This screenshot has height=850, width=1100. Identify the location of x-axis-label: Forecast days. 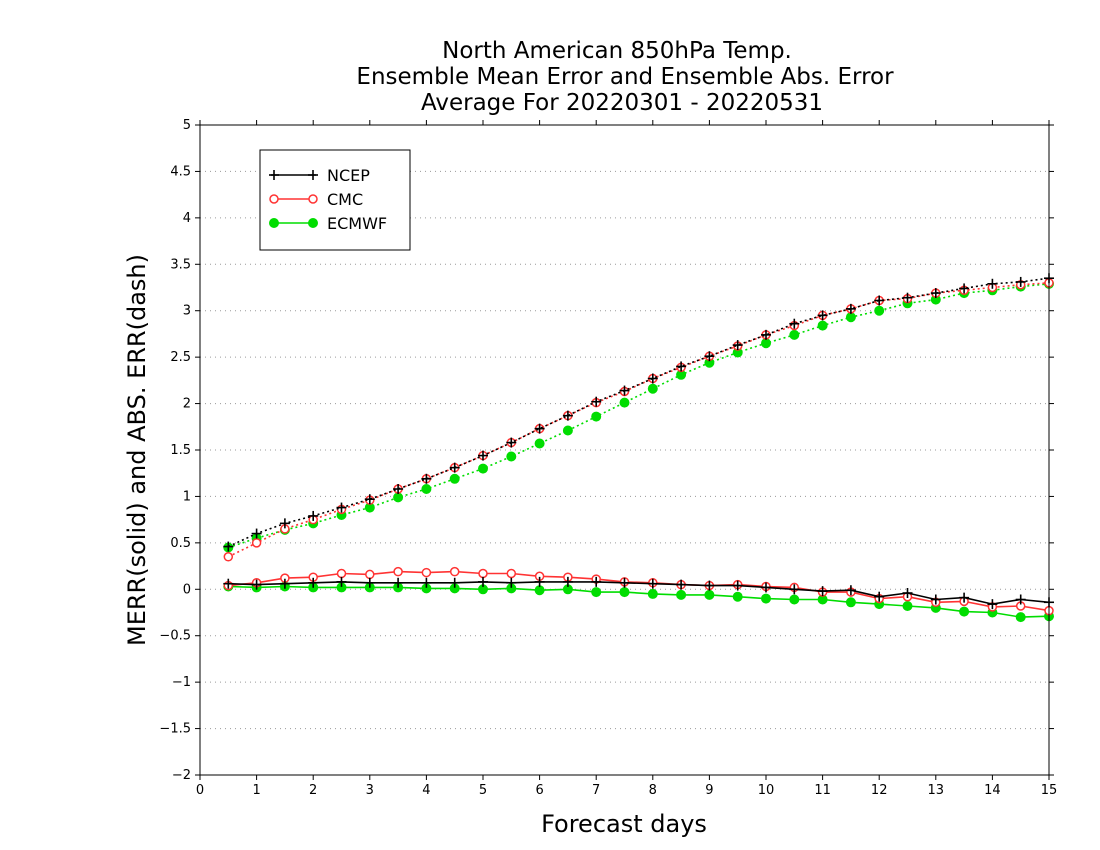
(624, 824).